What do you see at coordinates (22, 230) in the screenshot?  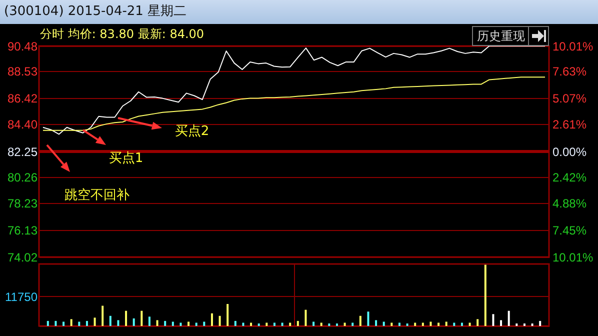 I see `y-tick-label: 76.13` at bounding box center [22, 230].